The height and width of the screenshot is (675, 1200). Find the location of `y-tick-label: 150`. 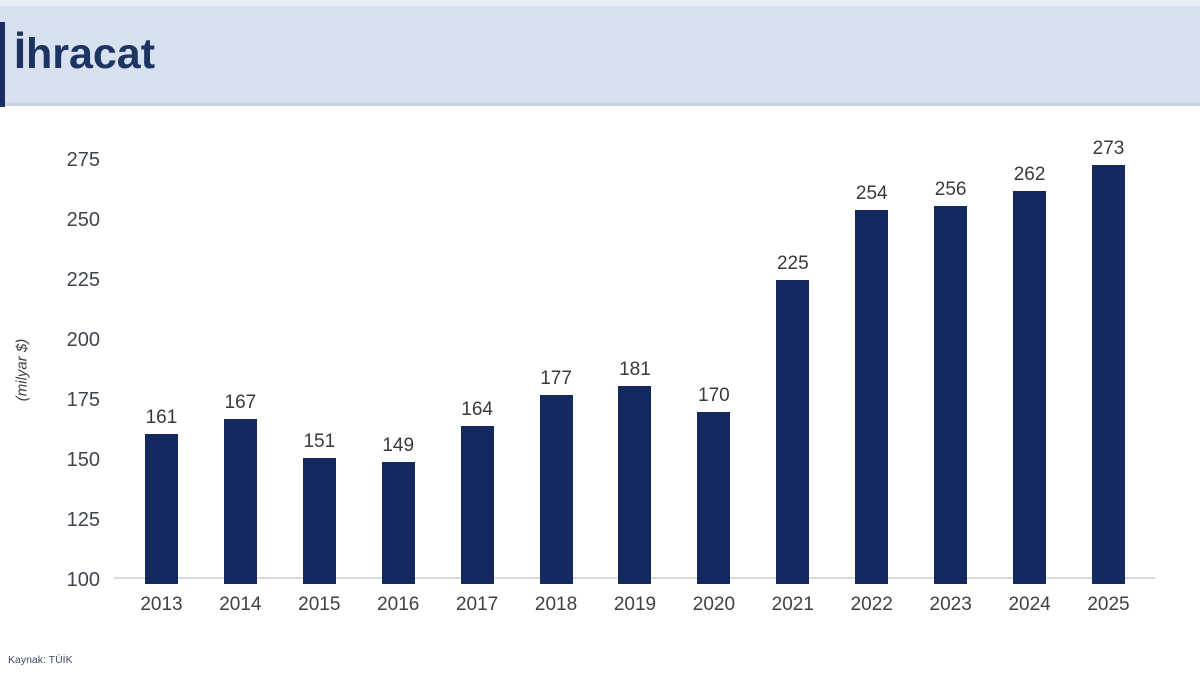

y-tick-label: 150 is located at coordinates (83, 460).